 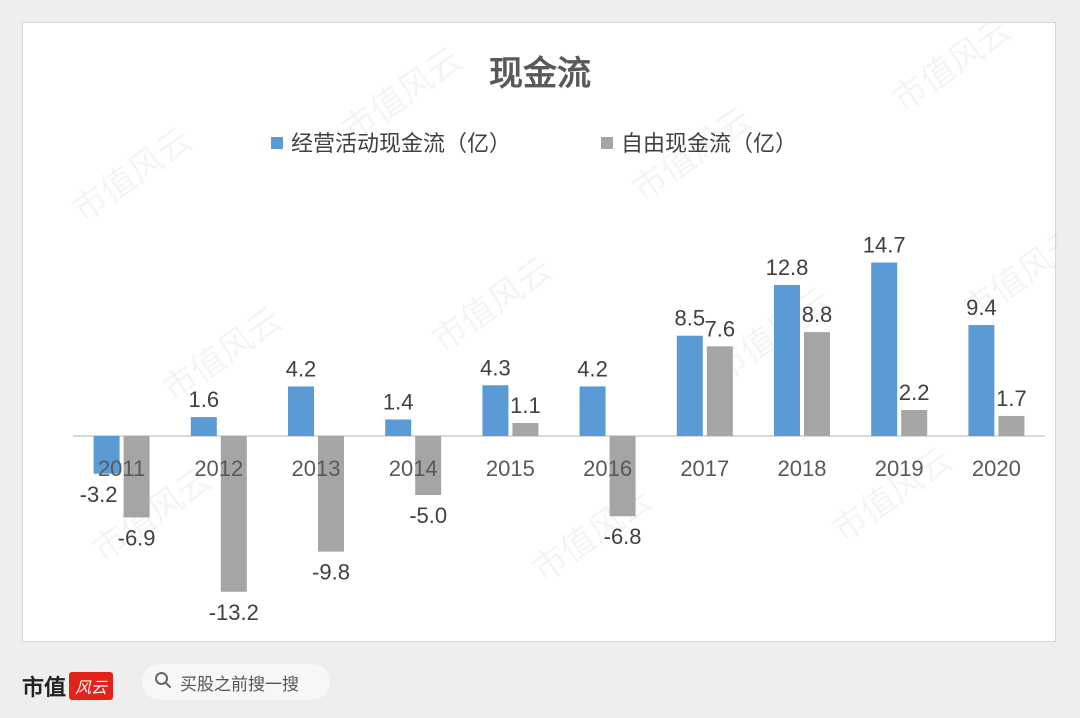 I want to click on x-tick-label: 2015, so click(x=510, y=468).